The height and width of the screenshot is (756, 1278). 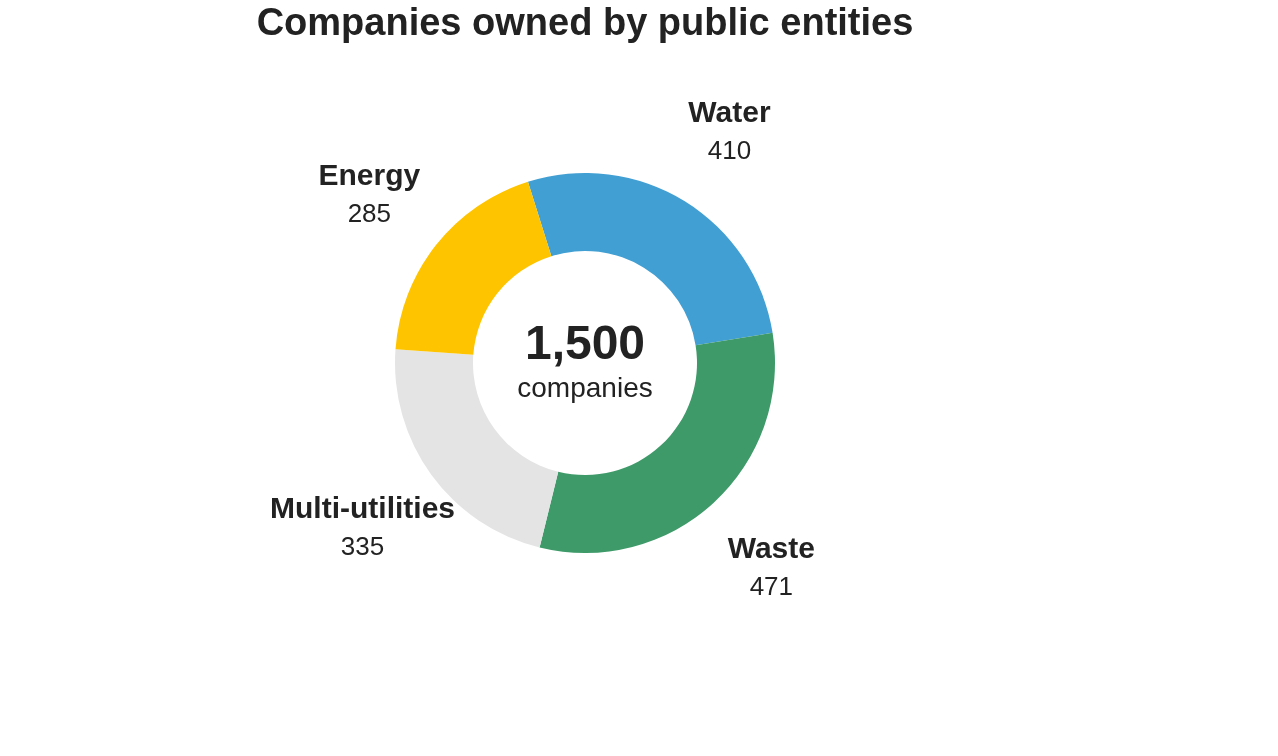 What do you see at coordinates (369, 213) in the screenshot?
I see `data-label: 285` at bounding box center [369, 213].